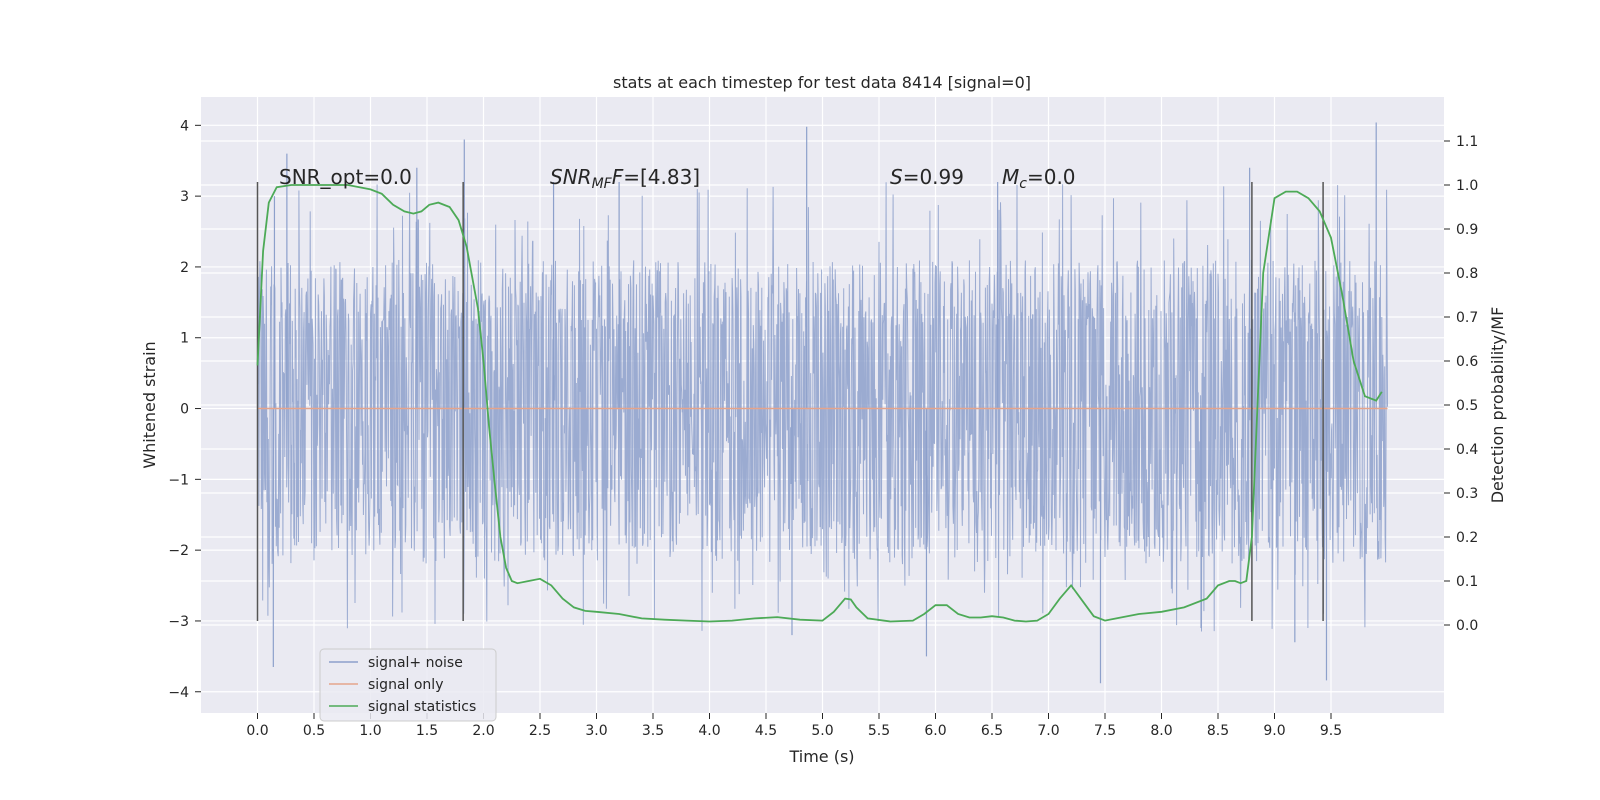  What do you see at coordinates (596, 731) in the screenshot?
I see `x-tick-label: 3.0` at bounding box center [596, 731].